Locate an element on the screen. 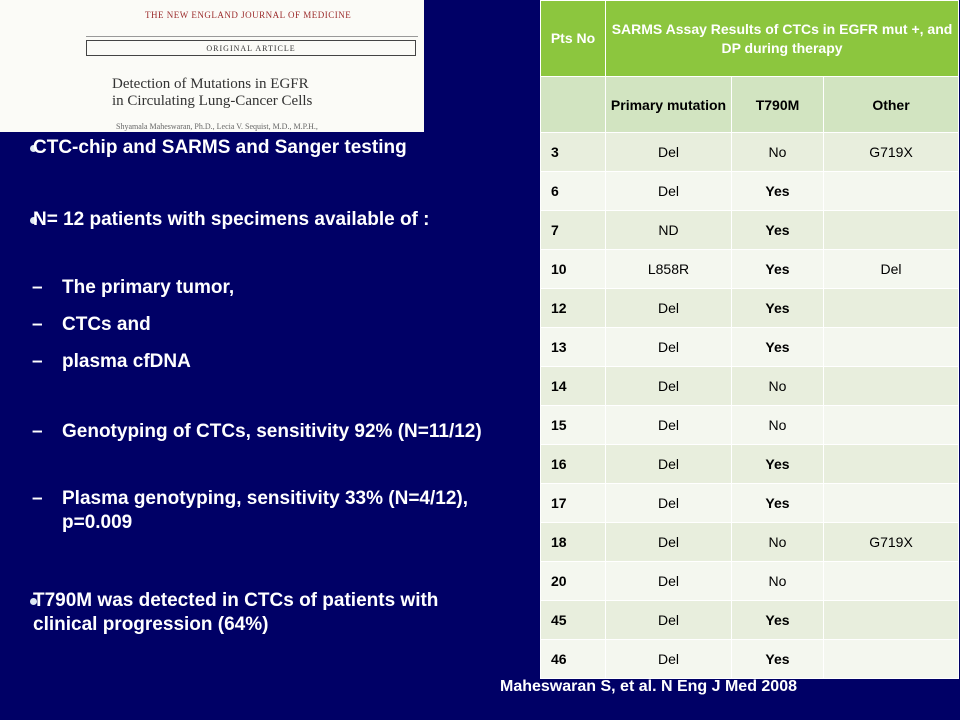 The height and width of the screenshot is (720, 960). table-row: 13 Del Yes is located at coordinates (749, 347).